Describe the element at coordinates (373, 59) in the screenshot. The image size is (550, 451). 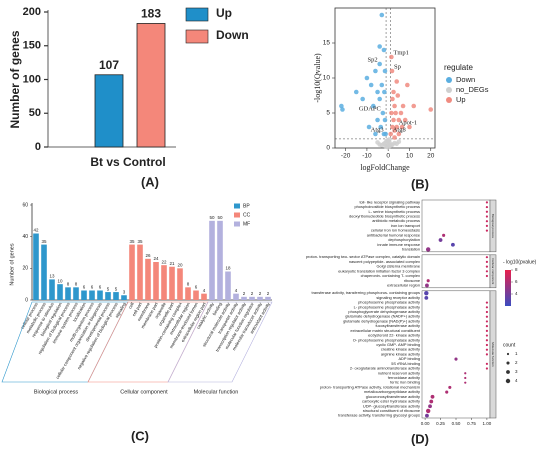
I see `point-label: Sp2` at that location.